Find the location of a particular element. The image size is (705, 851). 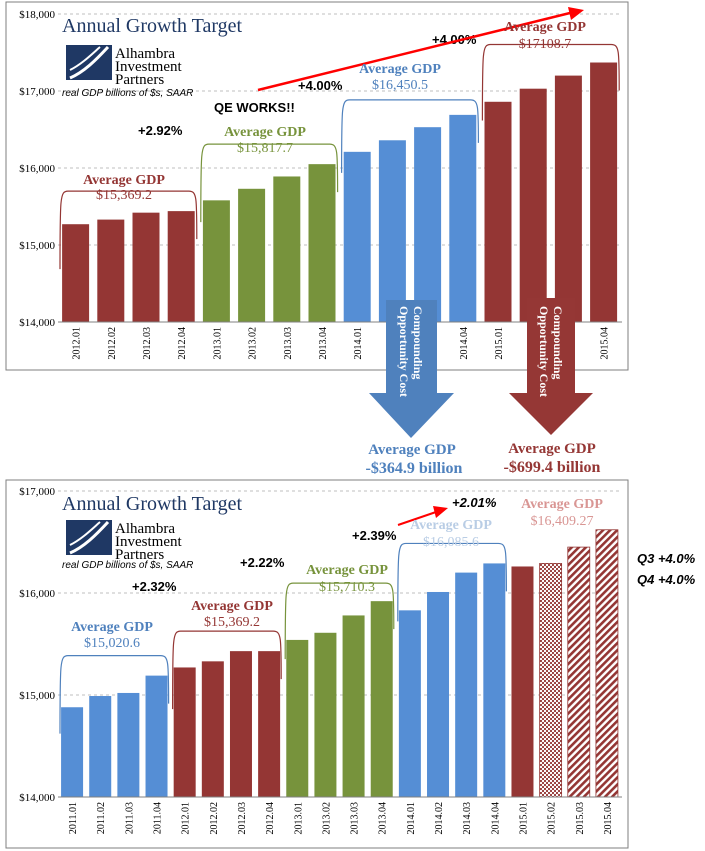

chart-top-logo: Alhambra Investment Partners is located at coordinates (124, 66).